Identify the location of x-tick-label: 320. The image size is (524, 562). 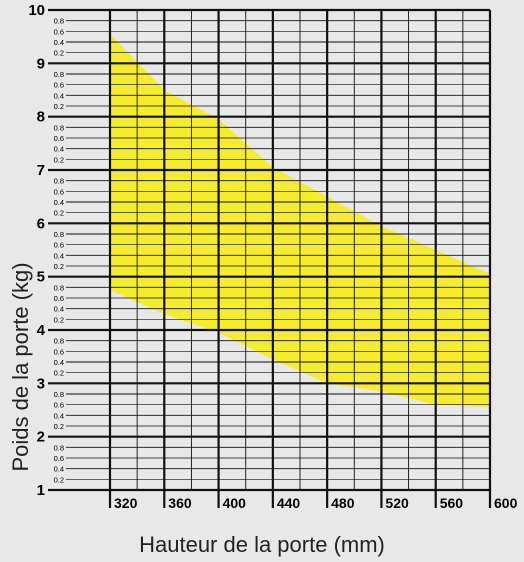
(126, 503).